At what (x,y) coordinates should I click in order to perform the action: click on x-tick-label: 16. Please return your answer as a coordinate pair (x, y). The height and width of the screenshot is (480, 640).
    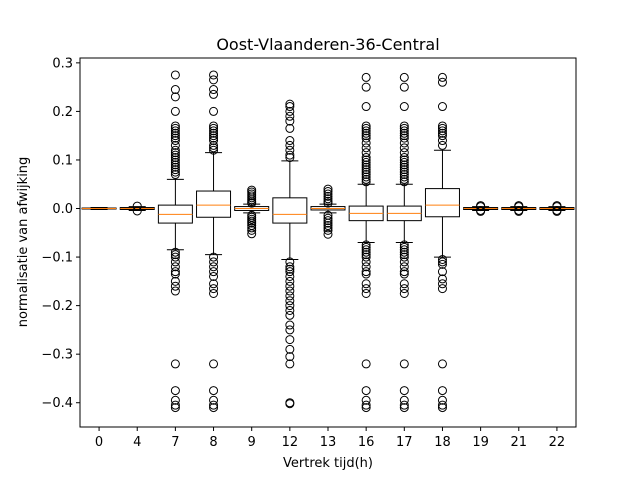
    Looking at the image, I should click on (366, 442).